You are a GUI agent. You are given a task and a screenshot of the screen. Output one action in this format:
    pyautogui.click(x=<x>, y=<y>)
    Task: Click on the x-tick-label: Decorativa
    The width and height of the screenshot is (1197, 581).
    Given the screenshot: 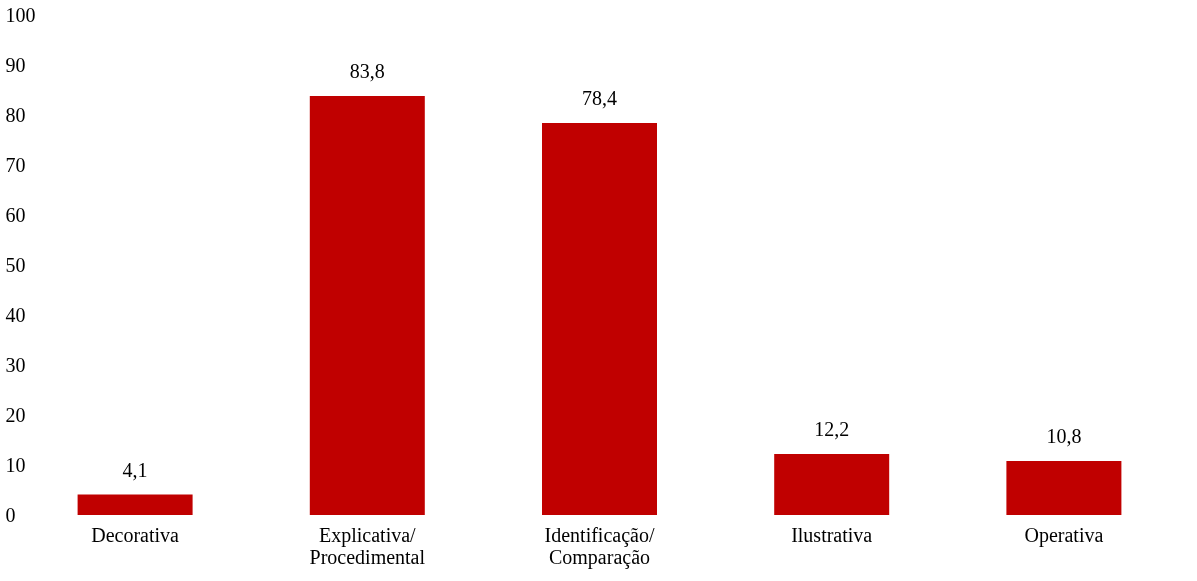 What is the action you would take?
    pyautogui.click(x=135, y=534)
    